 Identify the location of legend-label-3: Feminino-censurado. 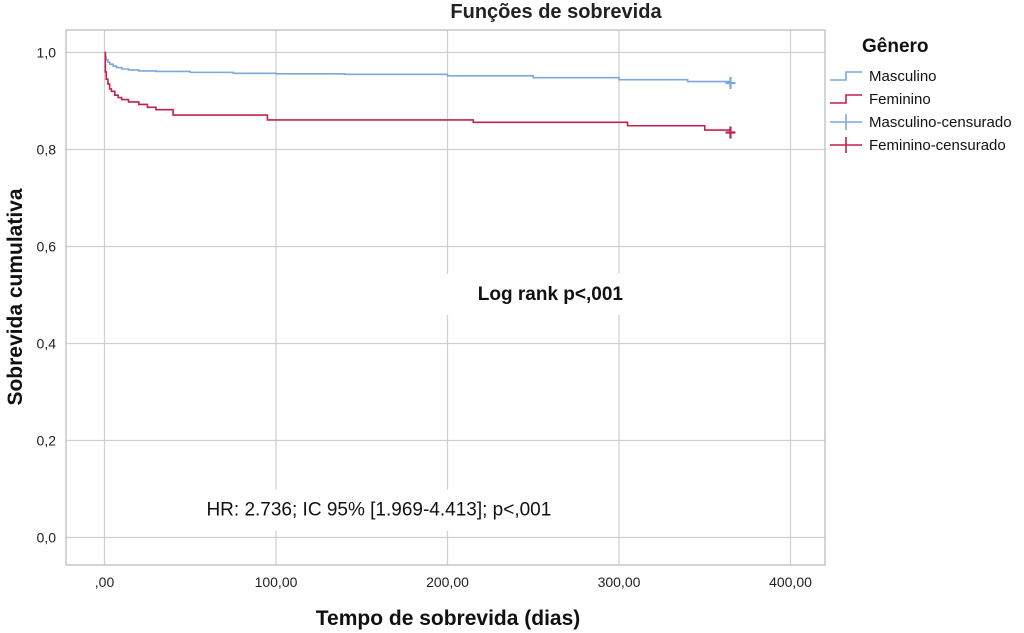
(937, 145).